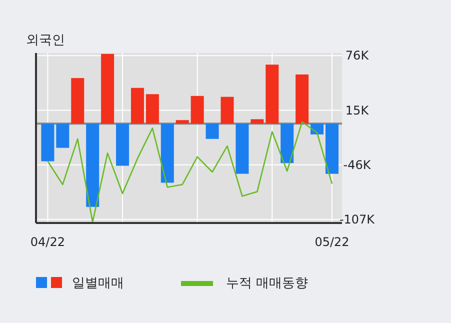 Image resolution: width=451 pixels, height=323 pixels. Describe the element at coordinates (357, 219) in the screenshot. I see `y-tick-label: -107K` at that location.